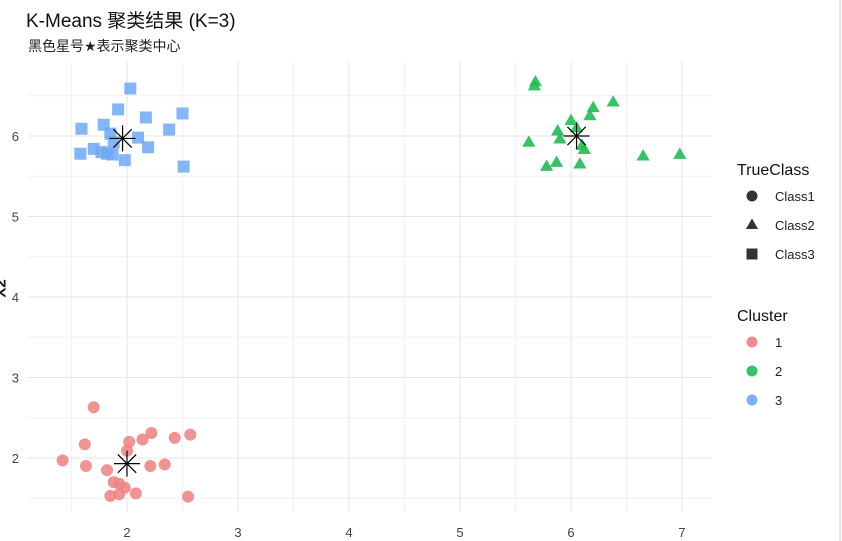  Describe the element at coordinates (778, 400) in the screenshot. I see `legend-label: 3` at that location.